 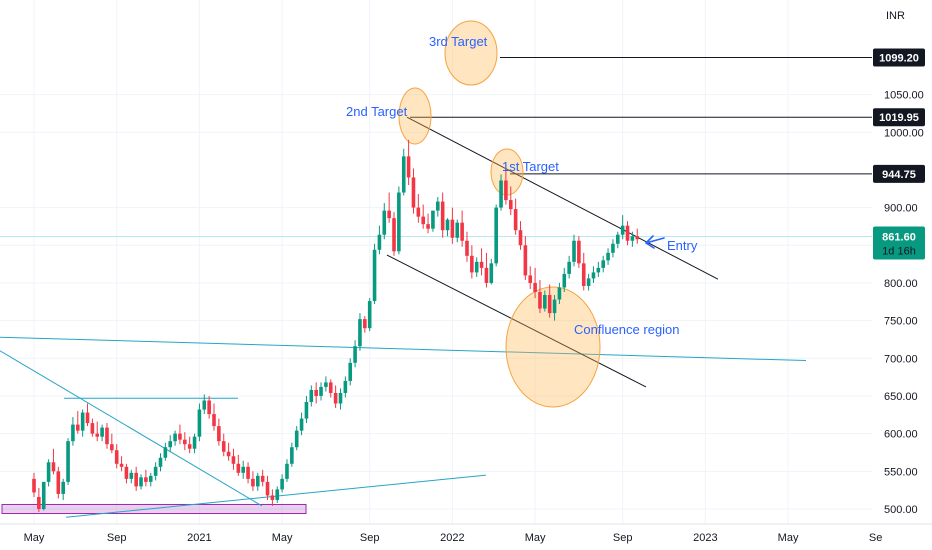 I want to click on confluence-circle, so click(x=553, y=347).